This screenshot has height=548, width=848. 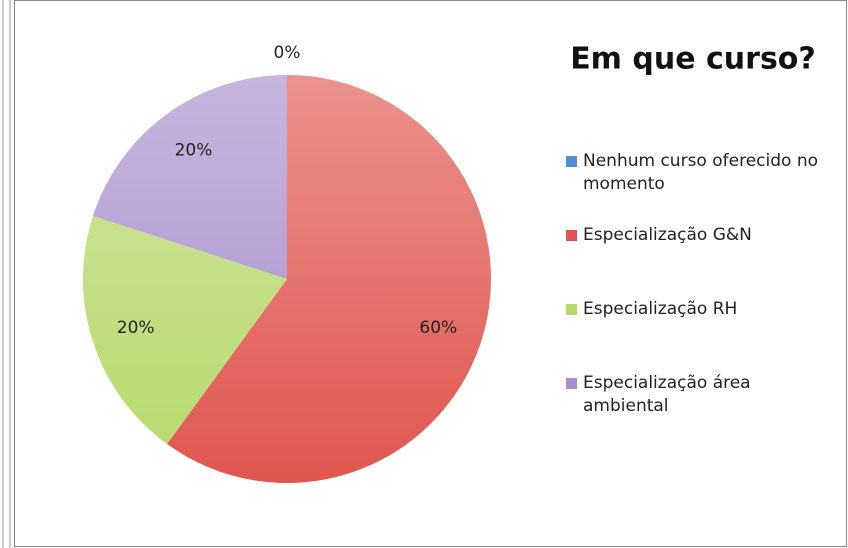 What do you see at coordinates (438, 328) in the screenshot?
I see `data-label: 60%` at bounding box center [438, 328].